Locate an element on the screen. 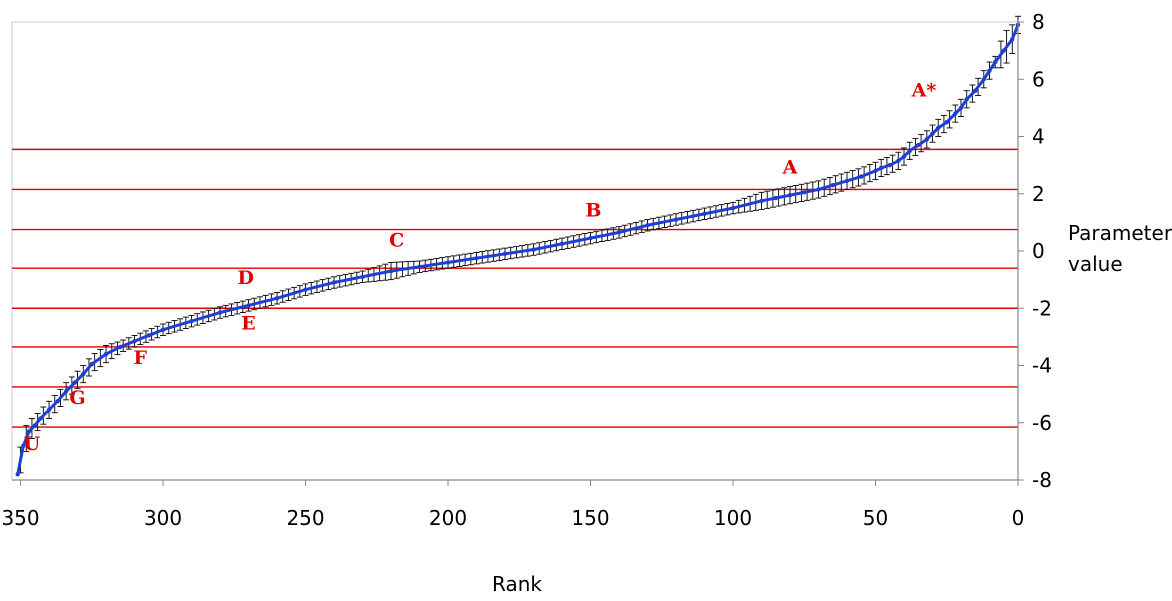  category-label-B: B is located at coordinates (593, 211).